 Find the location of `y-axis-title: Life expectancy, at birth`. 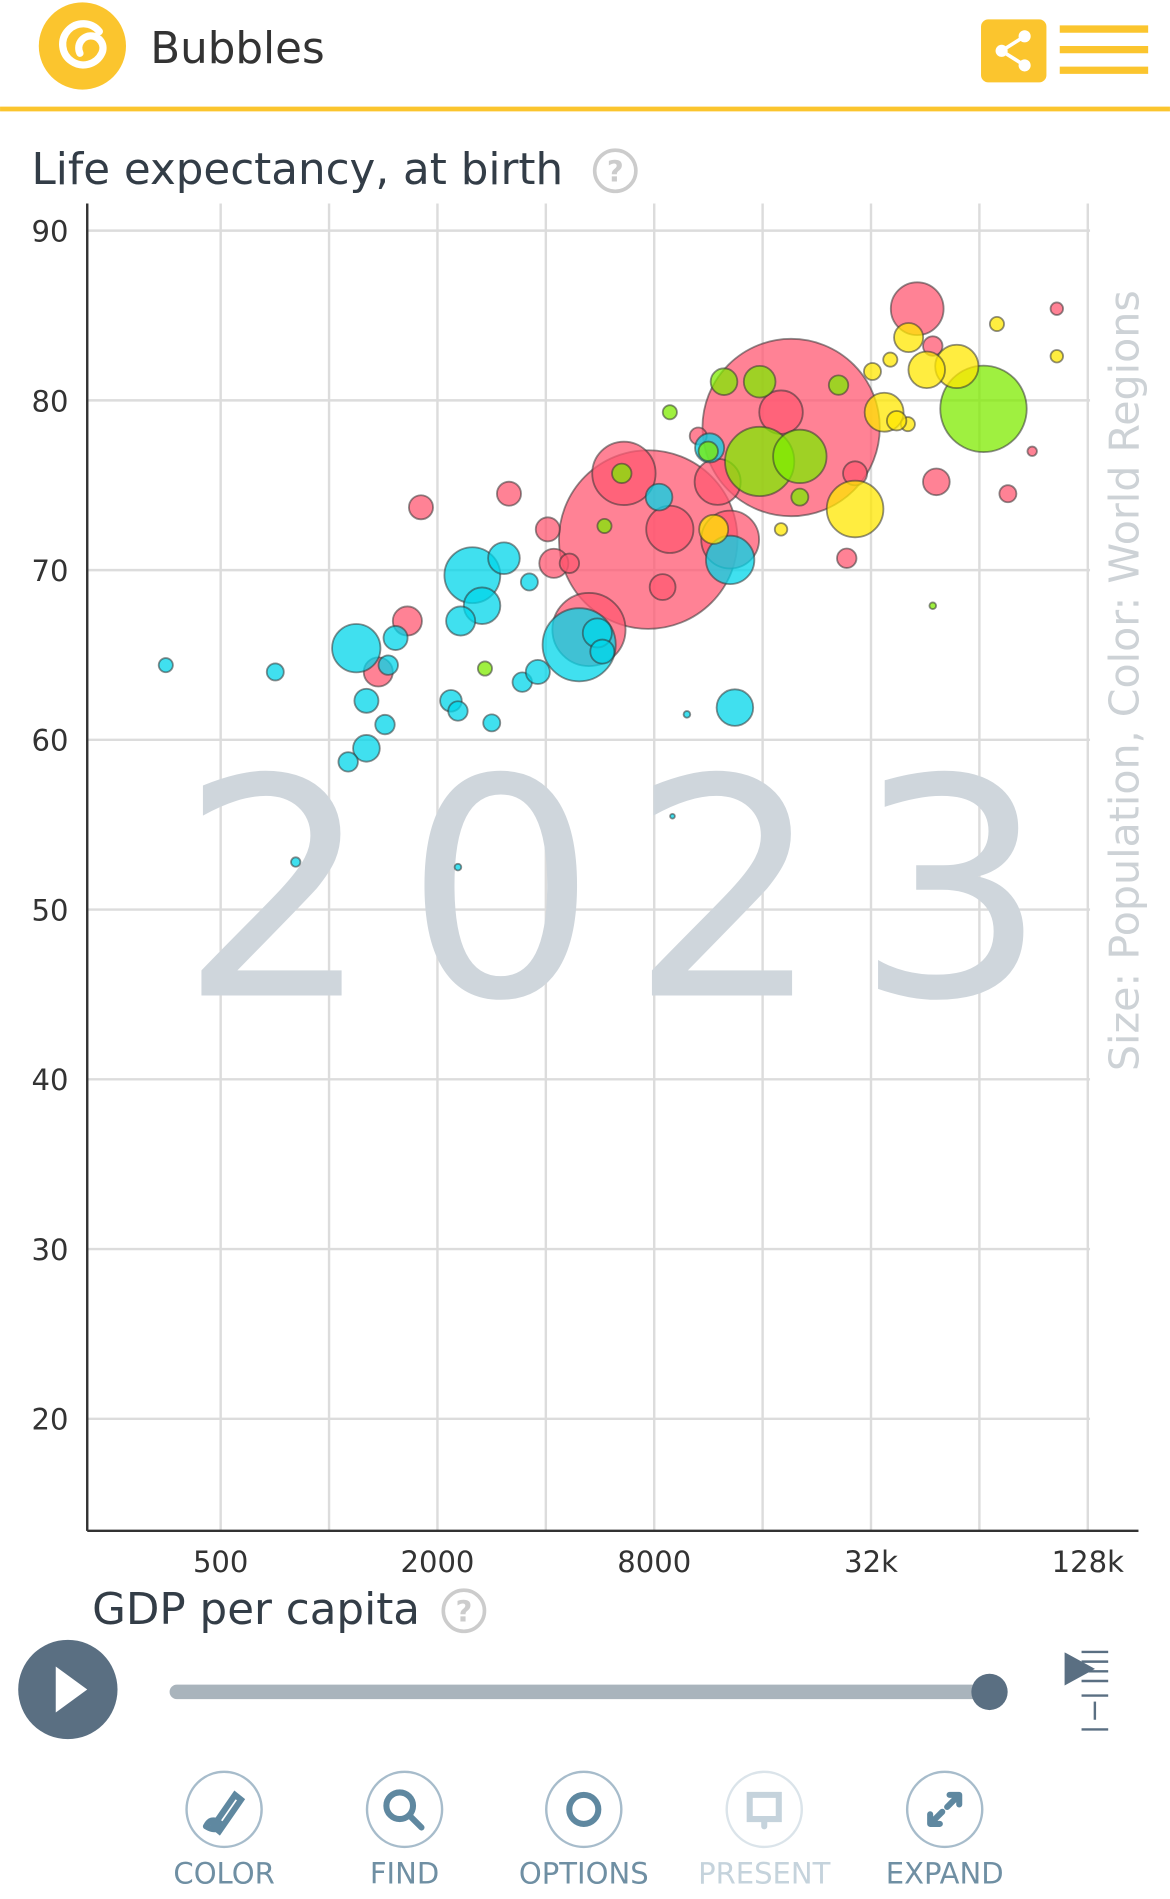

y-axis-title: Life expectancy, at birth is located at coordinates (298, 170).